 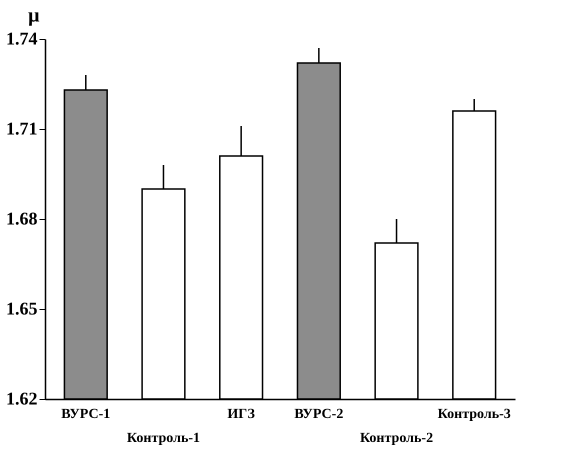 What do you see at coordinates (163, 438) in the screenshot?
I see `x-tick-label: Контроль-1` at bounding box center [163, 438].